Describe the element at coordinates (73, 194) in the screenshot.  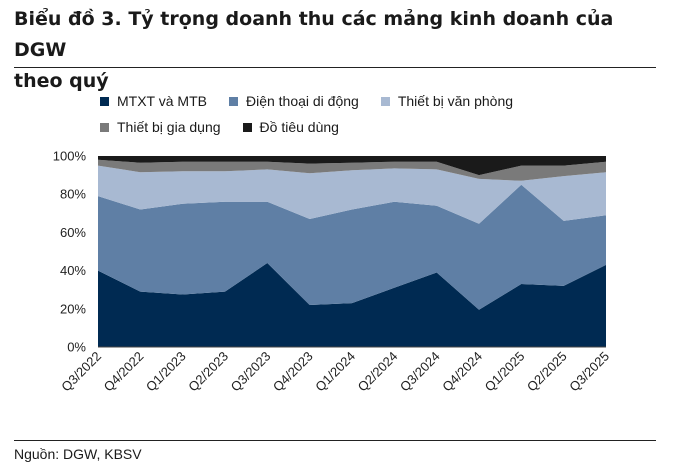
I see `y-tick-label: 80%` at that location.